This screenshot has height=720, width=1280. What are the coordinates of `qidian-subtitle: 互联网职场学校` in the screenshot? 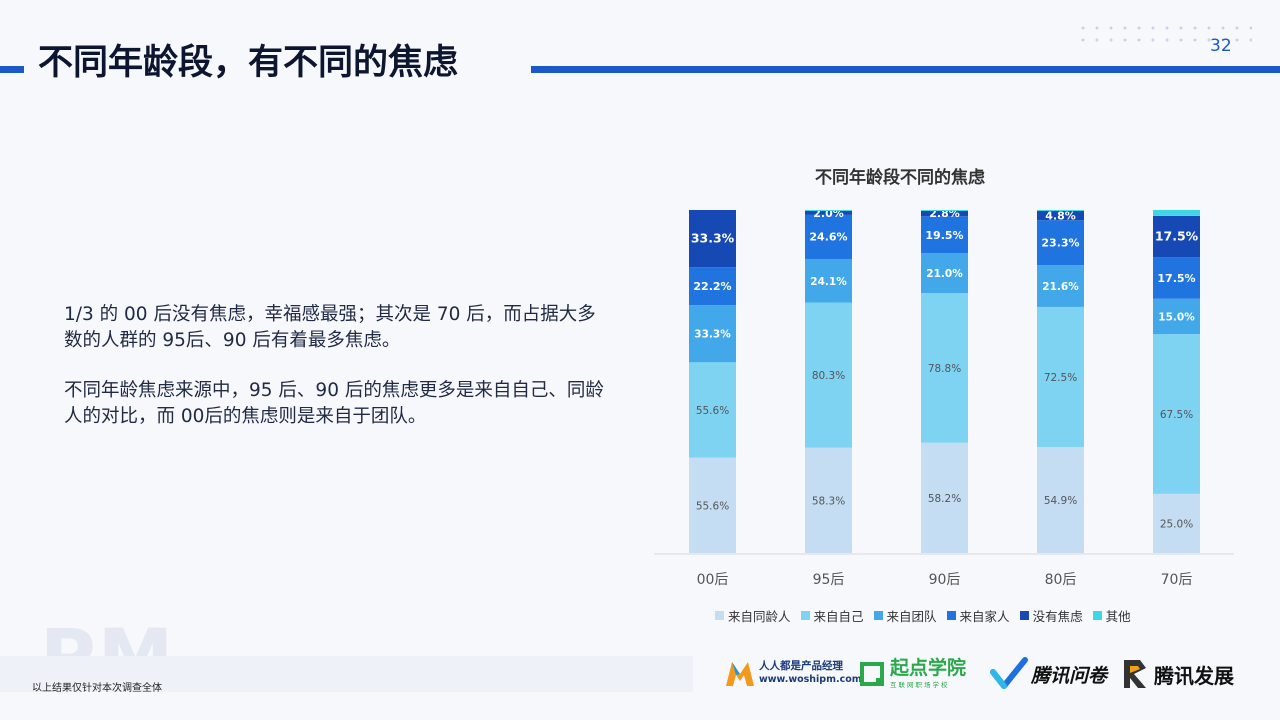 It's located at (920, 685).